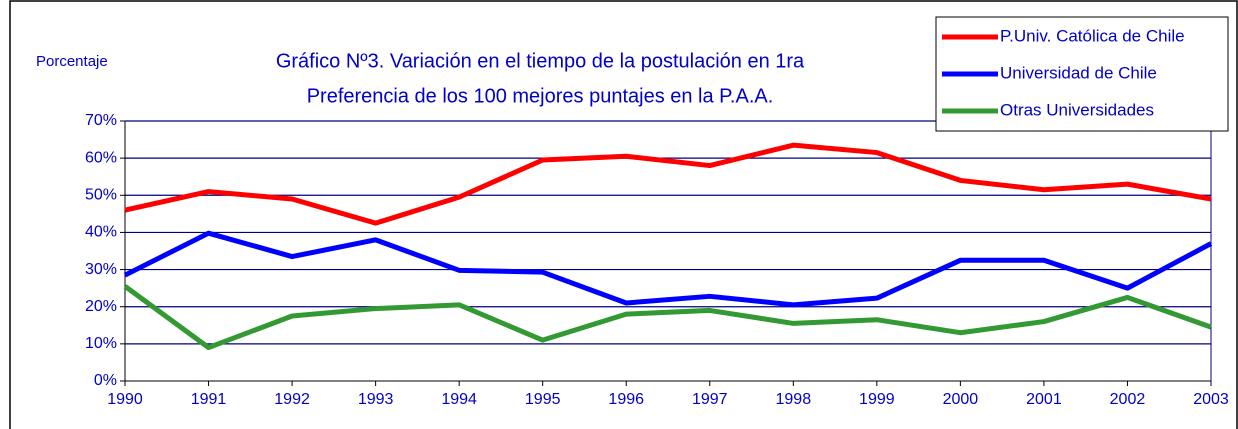 The image size is (1238, 429). What do you see at coordinates (1092, 35) in the screenshot?
I see `legend-label: P.Univ. Católica de Chile` at bounding box center [1092, 35].